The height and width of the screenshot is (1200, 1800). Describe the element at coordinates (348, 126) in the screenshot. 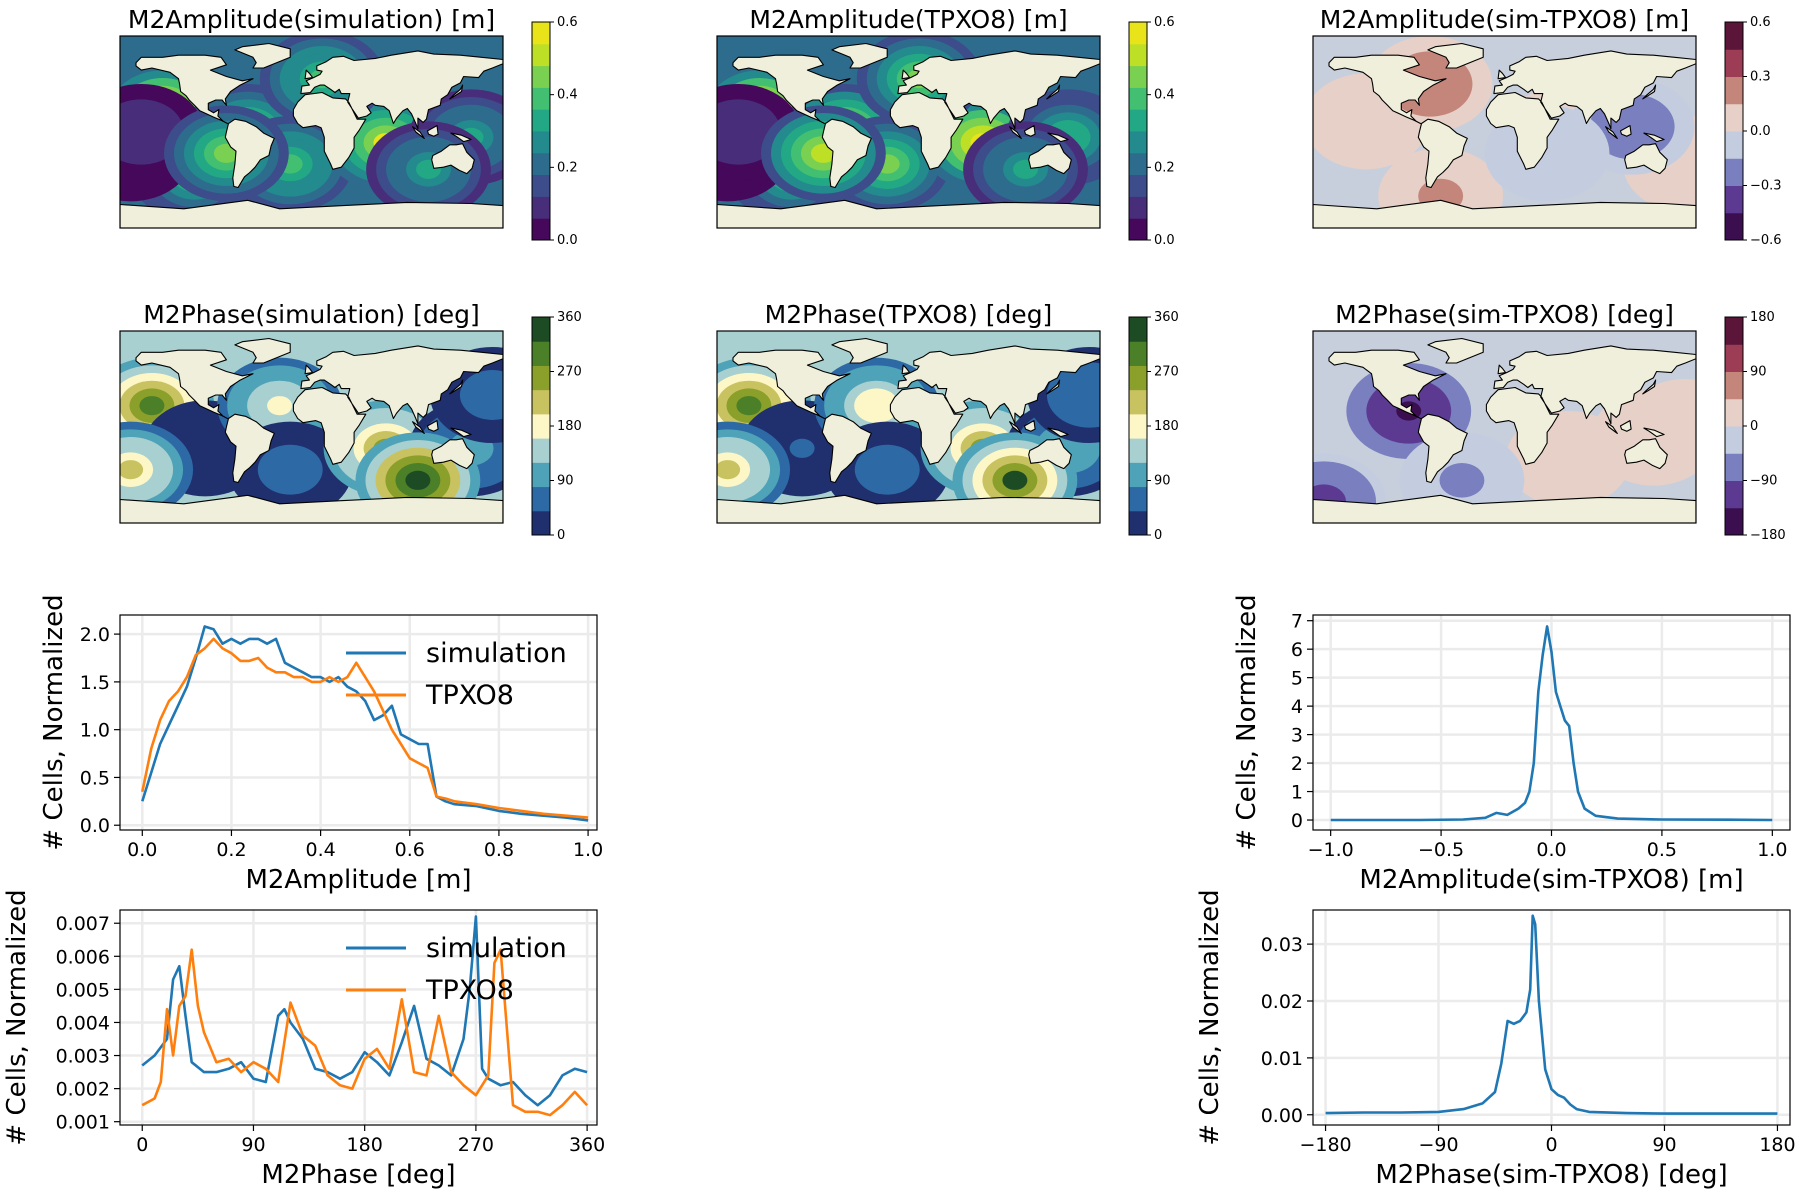

I see `map-panel-0: M2Amplitude(simulation) [m] 0.0 0.2 0.4 0.6` at that location.